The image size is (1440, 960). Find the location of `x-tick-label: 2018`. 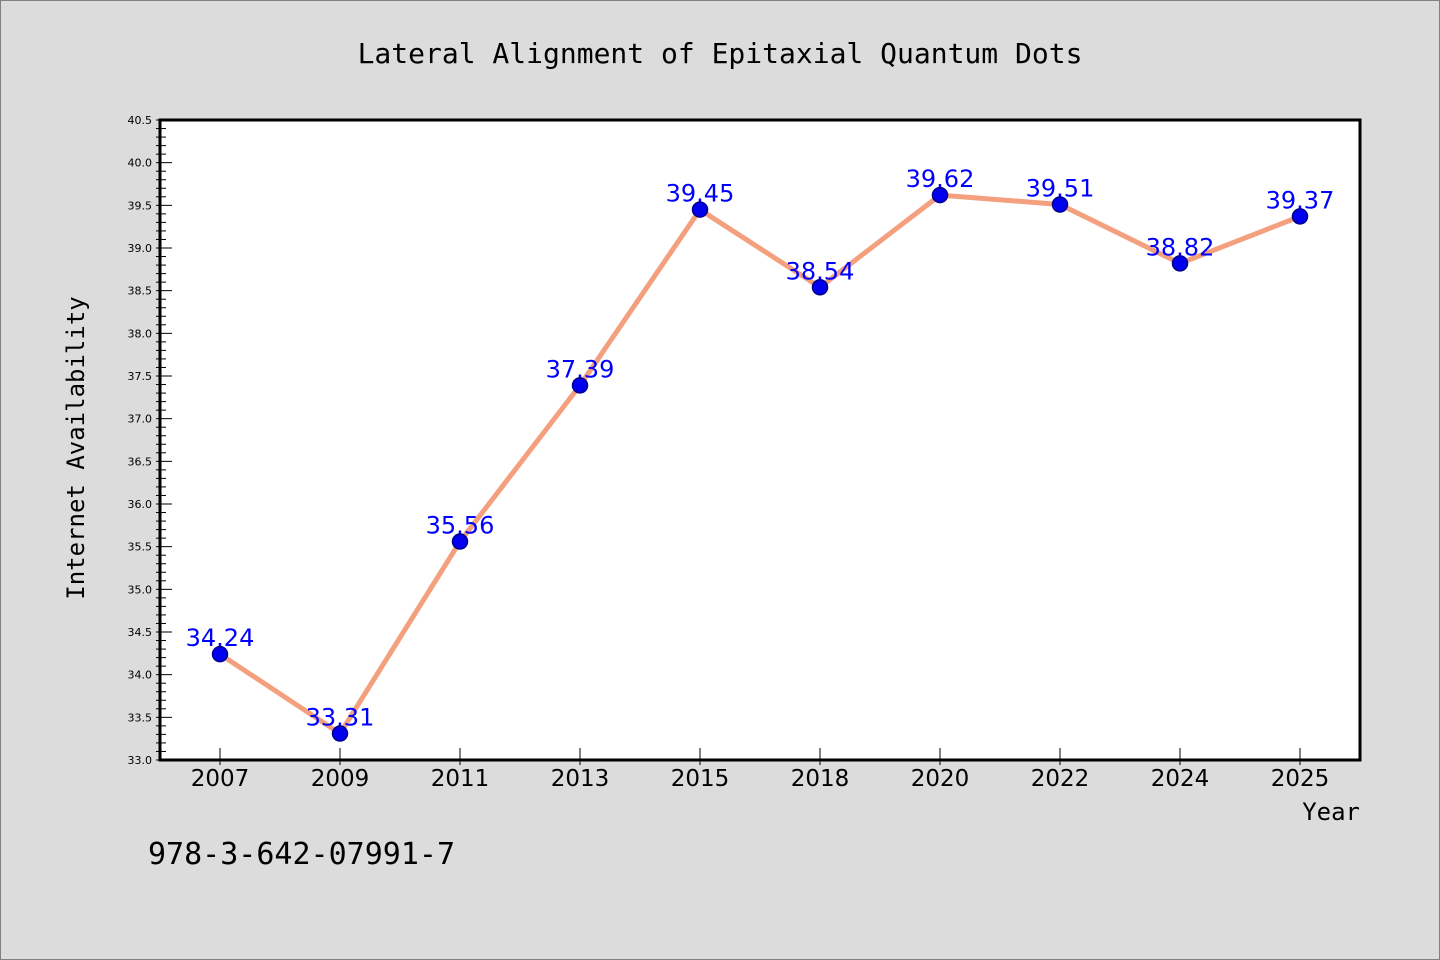

x-tick-label: 2018 is located at coordinates (820, 779).